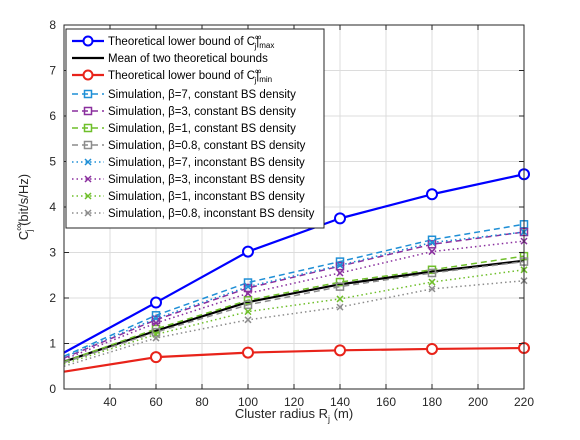 The image size is (580, 440). I want to click on legend-label: Theoretical lower bound of C∞ j|max, so click(191, 41).